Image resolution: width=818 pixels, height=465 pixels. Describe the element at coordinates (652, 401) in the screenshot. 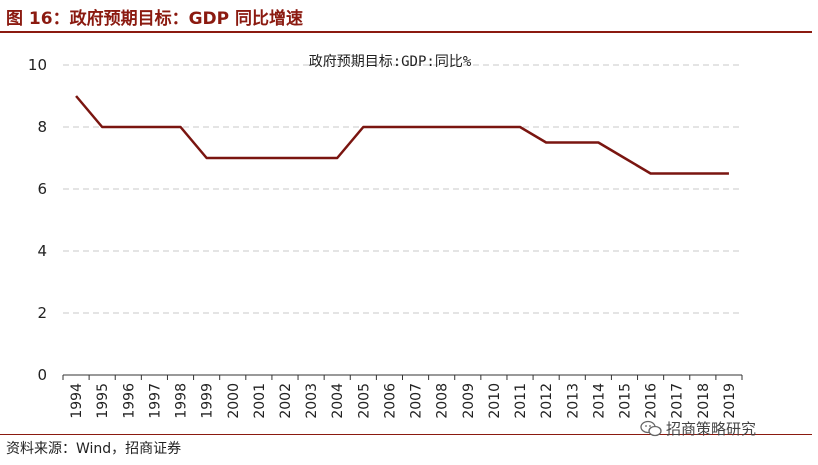

I see `x-tick-label: 2016` at that location.